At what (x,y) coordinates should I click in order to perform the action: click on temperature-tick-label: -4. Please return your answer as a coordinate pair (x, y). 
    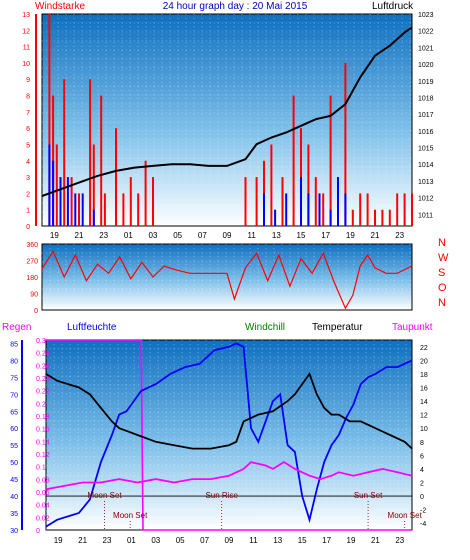
    Looking at the image, I should click on (423, 524).